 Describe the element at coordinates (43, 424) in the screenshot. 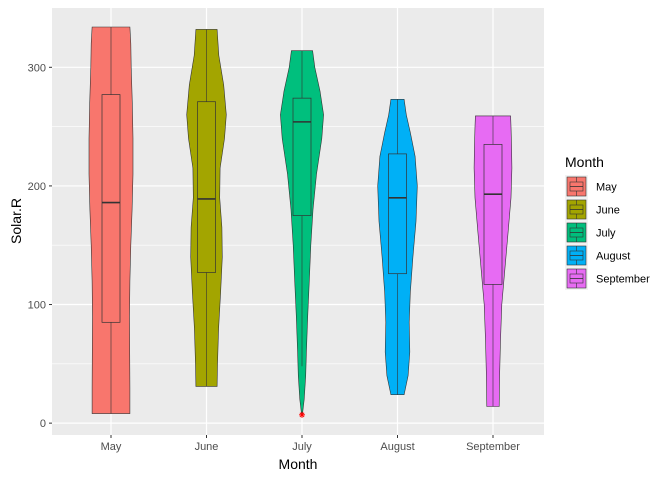

I see `y-tick-label: 0` at that location.